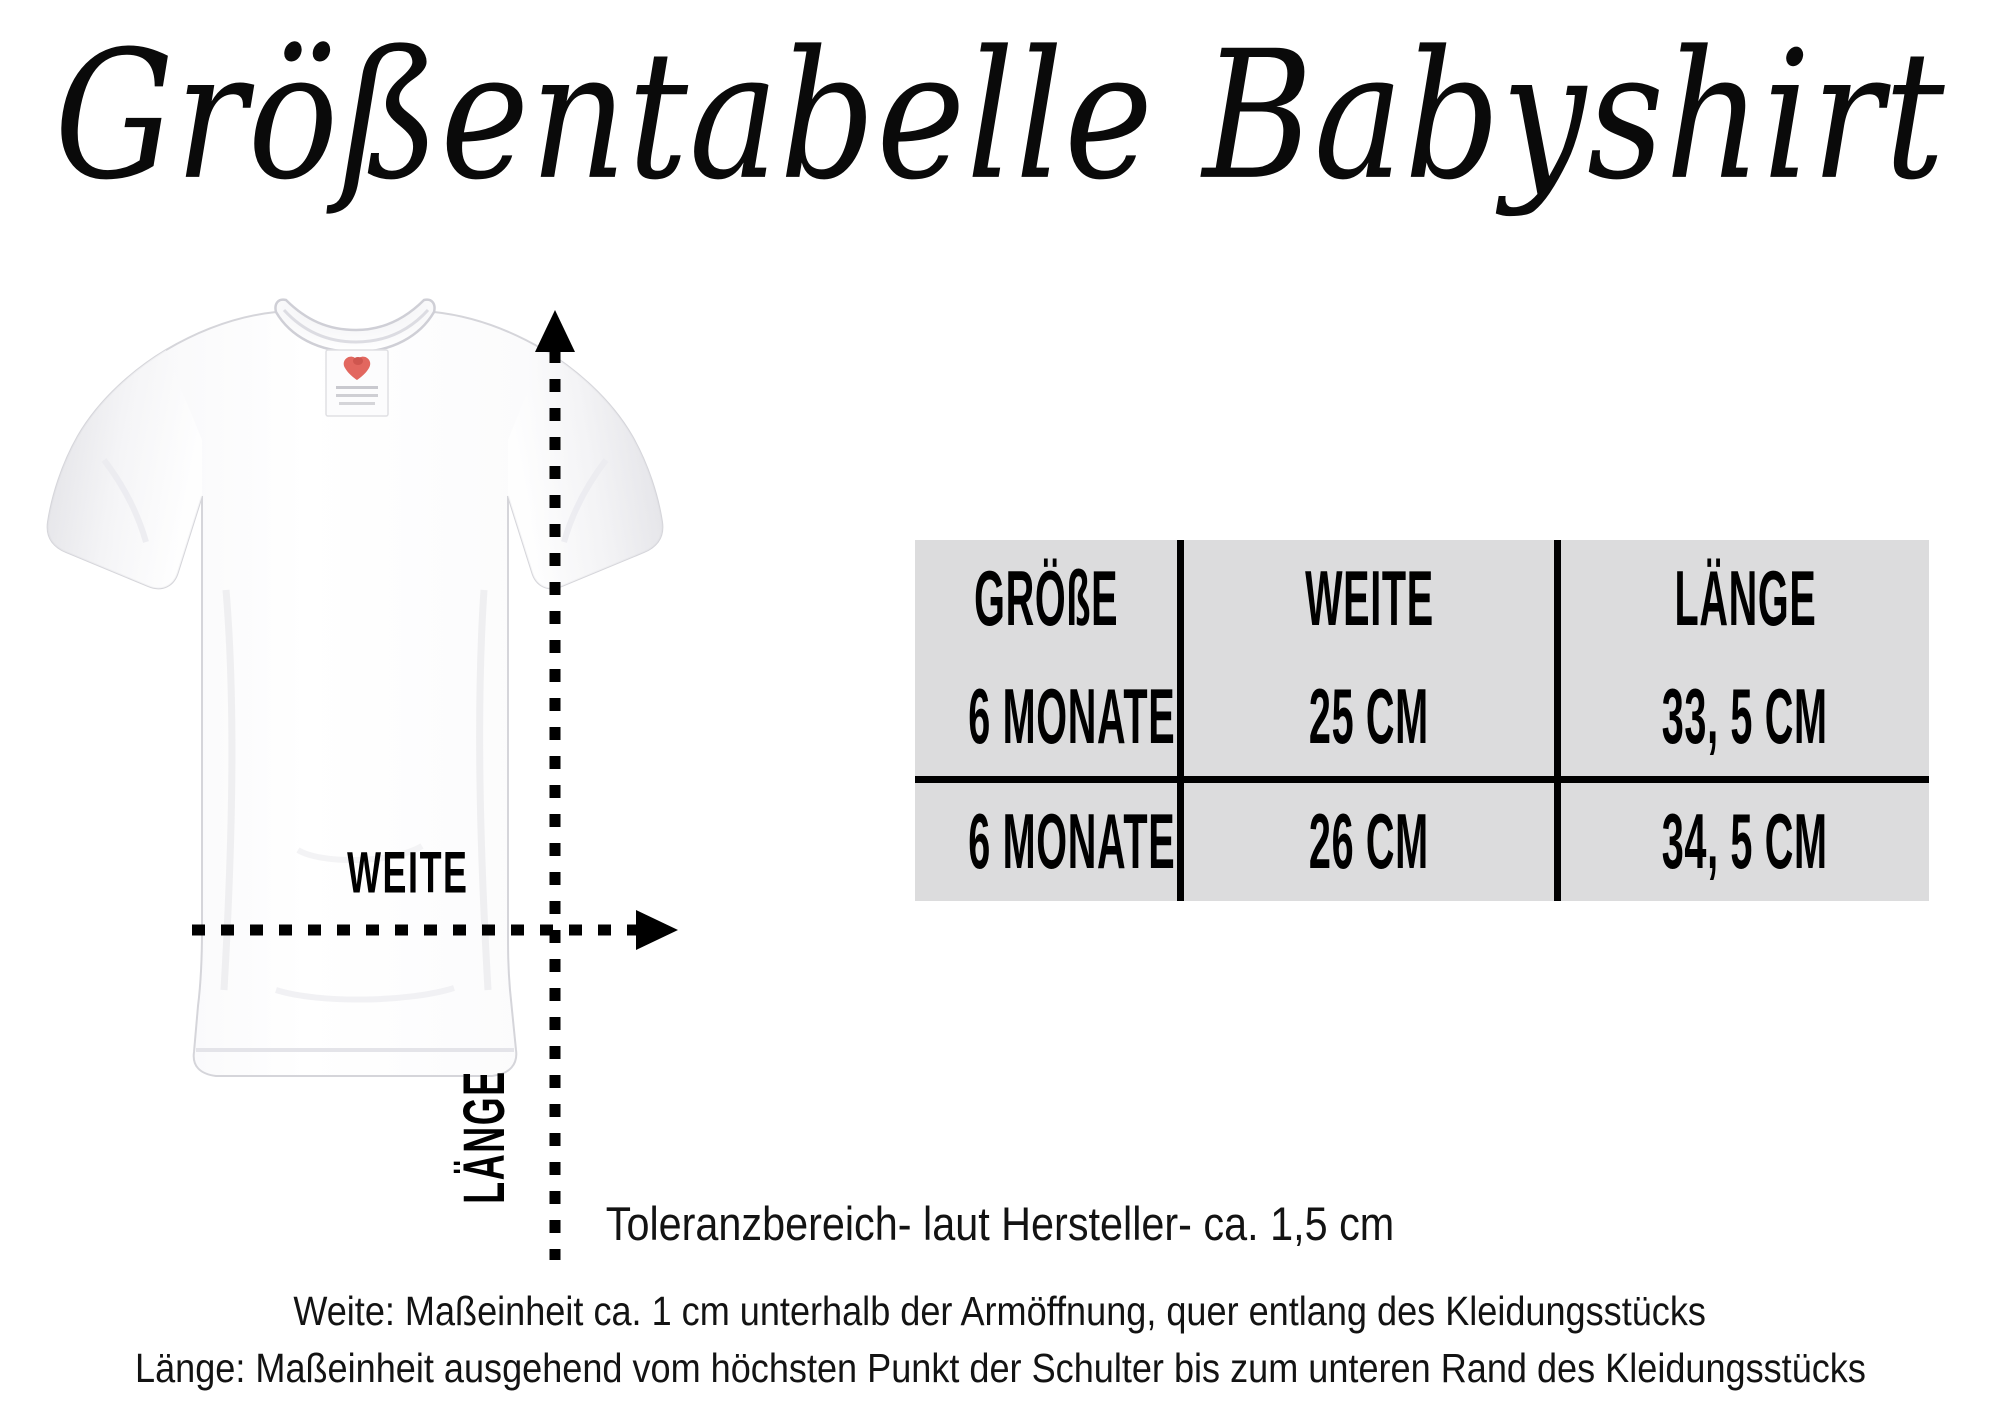  Describe the element at coordinates (1745, 598) in the screenshot. I see `table-header-laenge-text: LÄNGE` at that location.